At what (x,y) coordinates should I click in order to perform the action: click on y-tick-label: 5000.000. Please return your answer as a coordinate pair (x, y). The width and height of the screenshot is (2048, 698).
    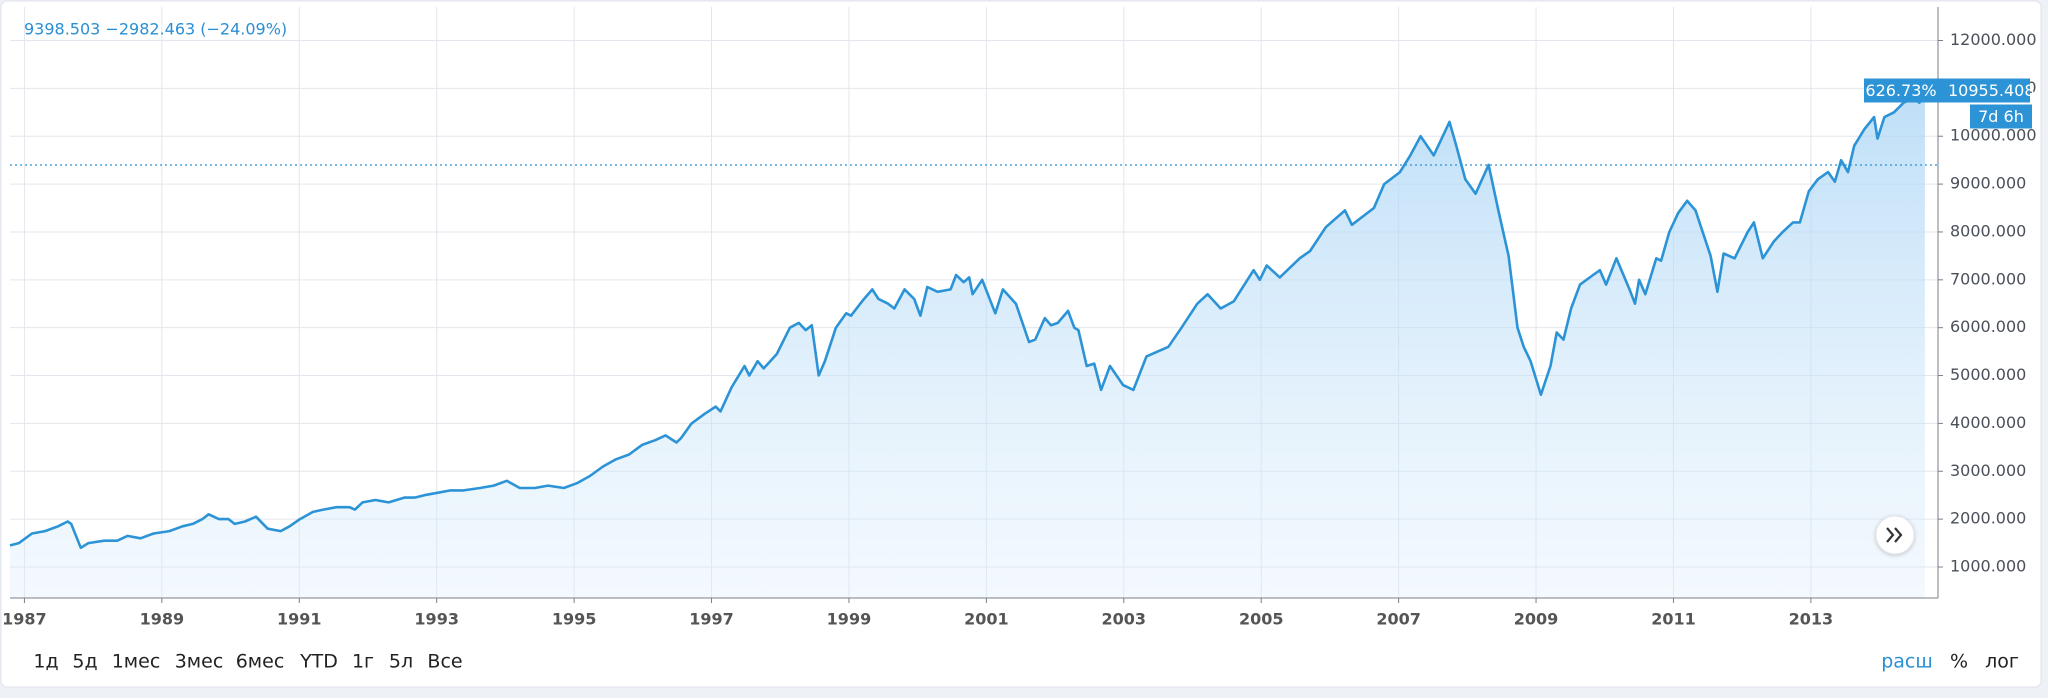
    Looking at the image, I should click on (1988, 374).